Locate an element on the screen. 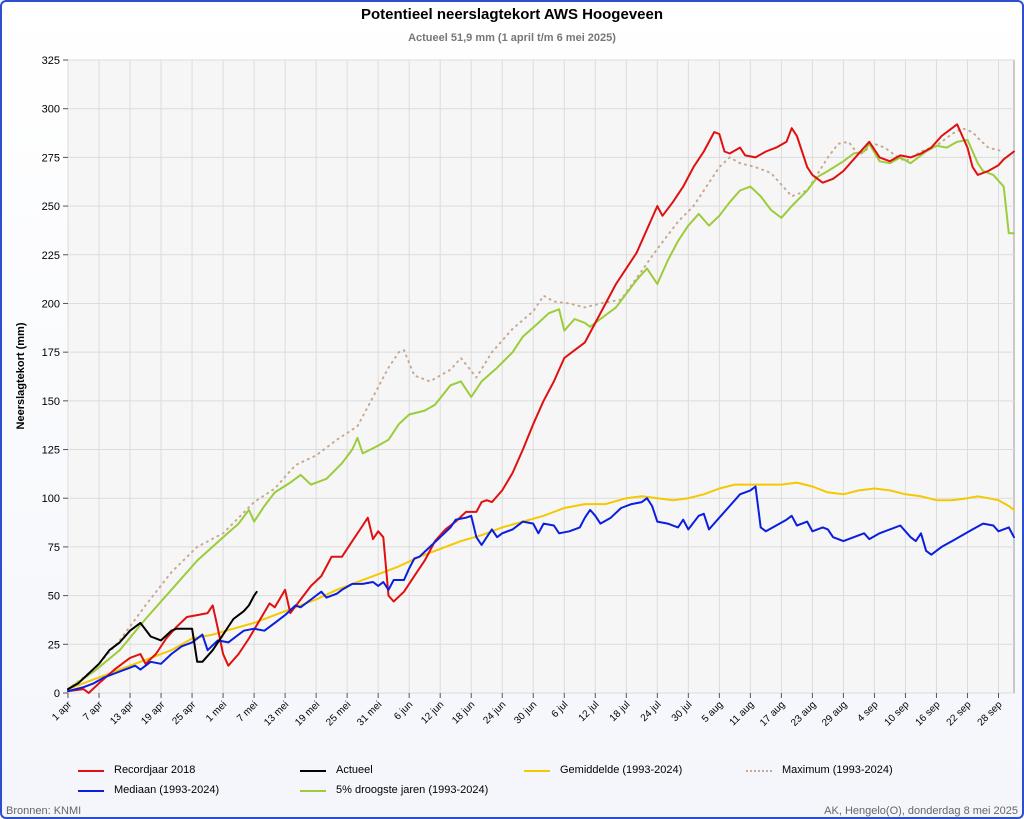 This screenshot has height=819, width=1024. x-tick-label: 30 jun is located at coordinates (525, 712).